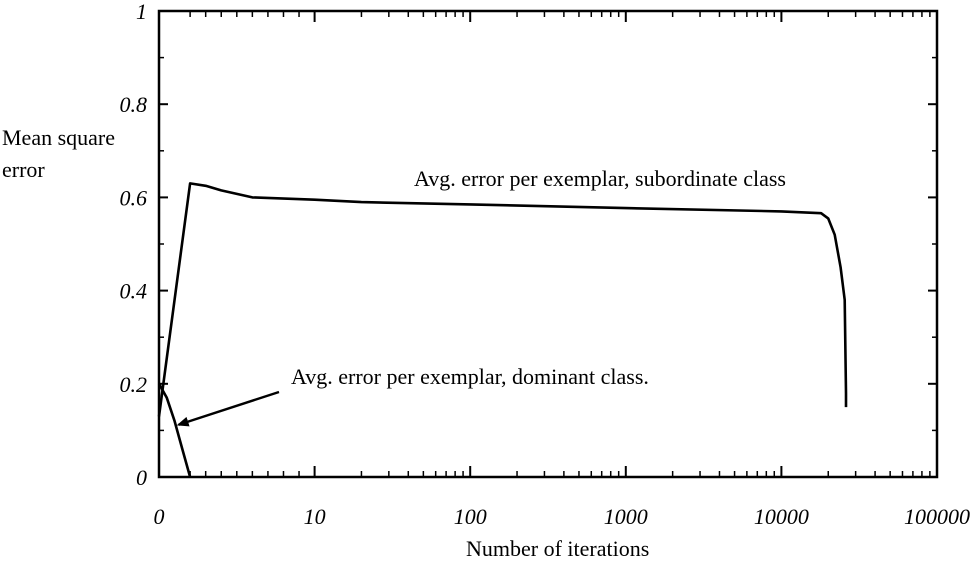  What do you see at coordinates (141, 12) in the screenshot?
I see `y-tick-label: 1` at bounding box center [141, 12].